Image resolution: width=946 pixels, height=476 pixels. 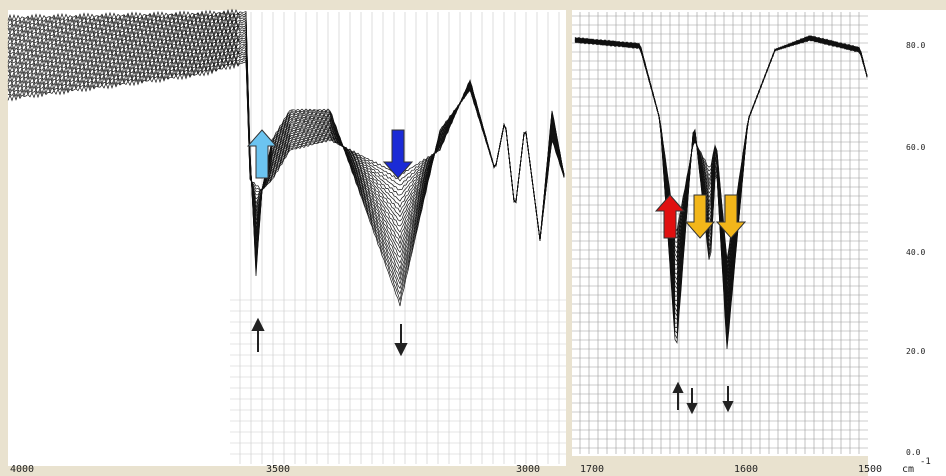 What do you see at coordinates (492, 366) in the screenshot?
I see `small-arrows` at bounding box center [492, 366].